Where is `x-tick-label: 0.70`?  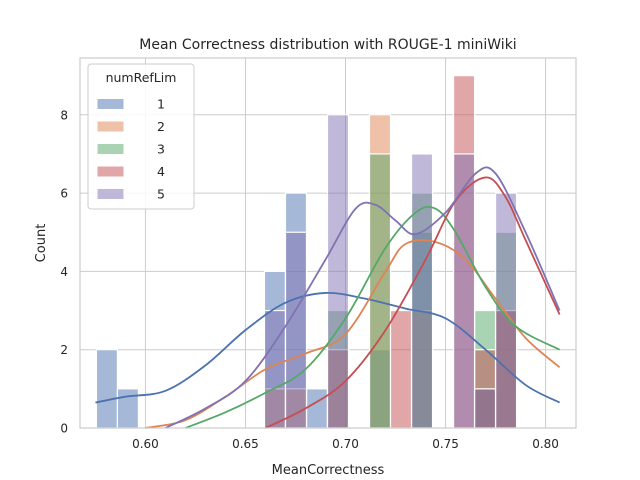
x-tick-label: 0.70 is located at coordinates (345, 444).